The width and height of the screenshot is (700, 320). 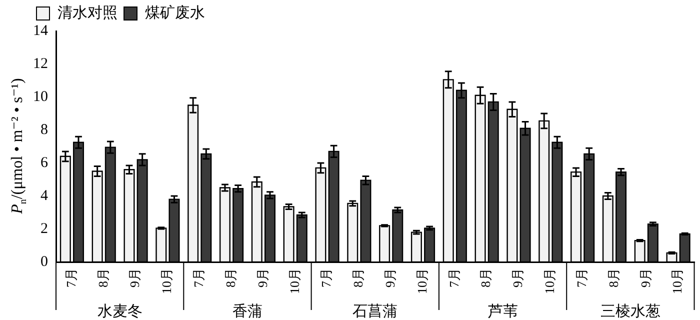 What do you see at coordinates (40, 30) in the screenshot?
I see `y-tick-label: 14` at bounding box center [40, 30].